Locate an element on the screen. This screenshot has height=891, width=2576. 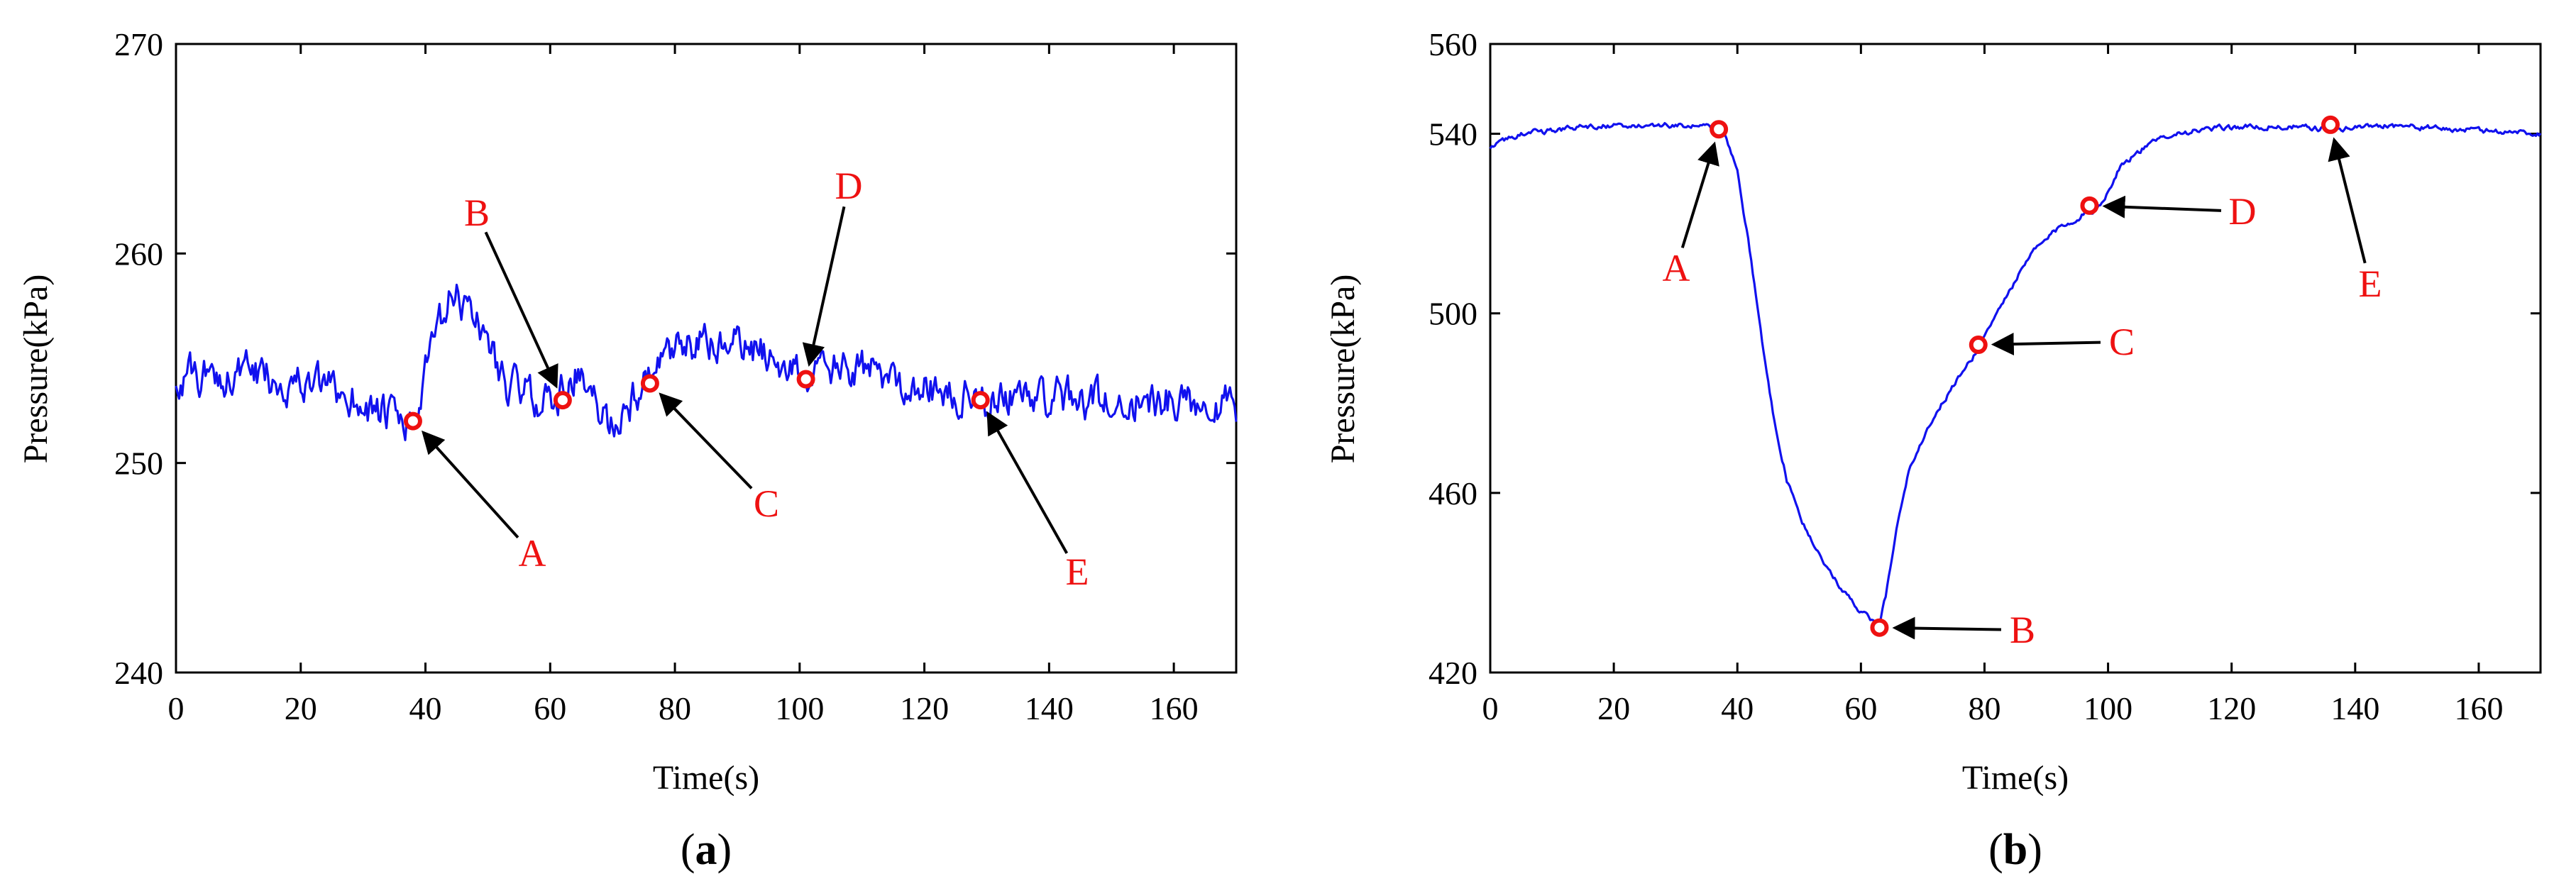
chart-a-marker-a is located at coordinates (412, 421).